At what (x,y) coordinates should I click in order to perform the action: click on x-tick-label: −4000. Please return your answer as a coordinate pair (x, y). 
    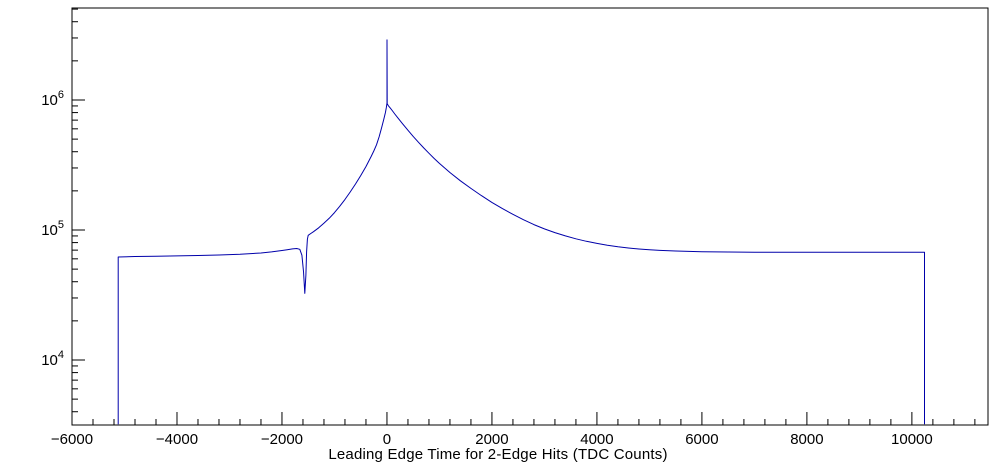
    Looking at the image, I should click on (177, 439).